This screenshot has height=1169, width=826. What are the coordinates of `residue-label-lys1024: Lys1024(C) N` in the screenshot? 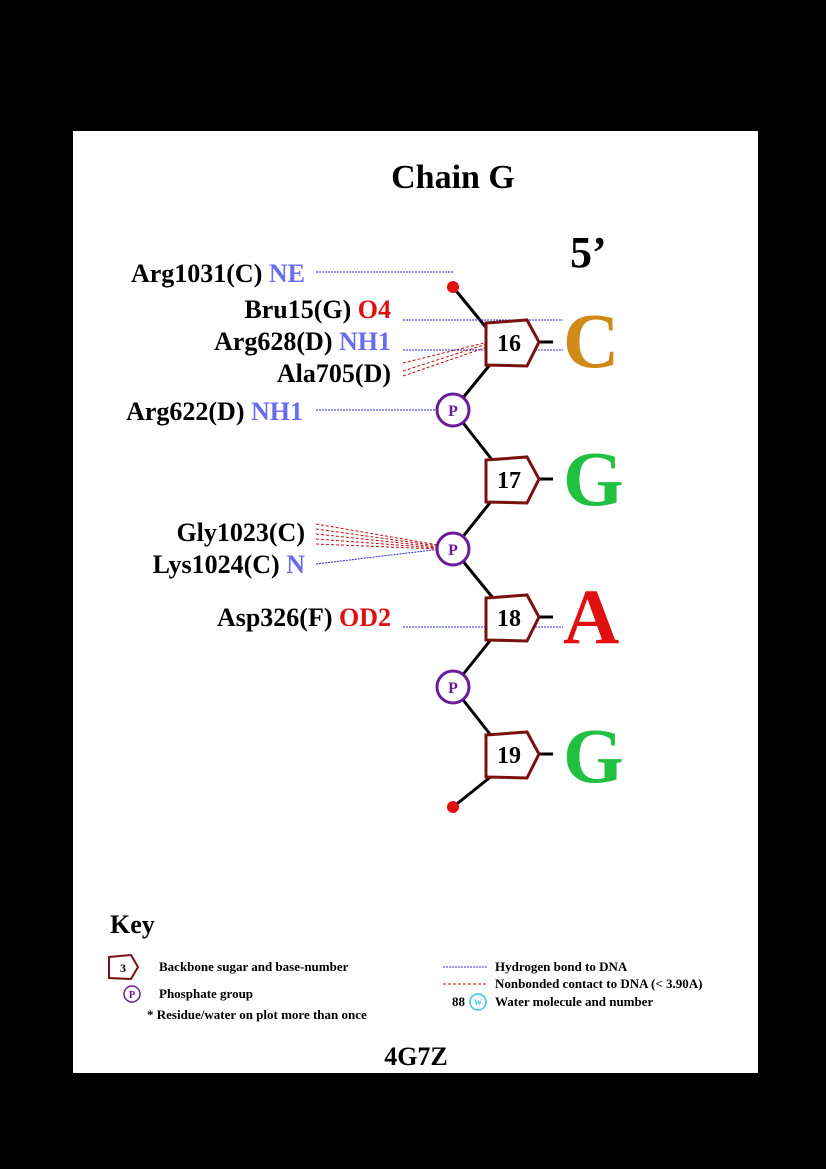 It's located at (229, 564).